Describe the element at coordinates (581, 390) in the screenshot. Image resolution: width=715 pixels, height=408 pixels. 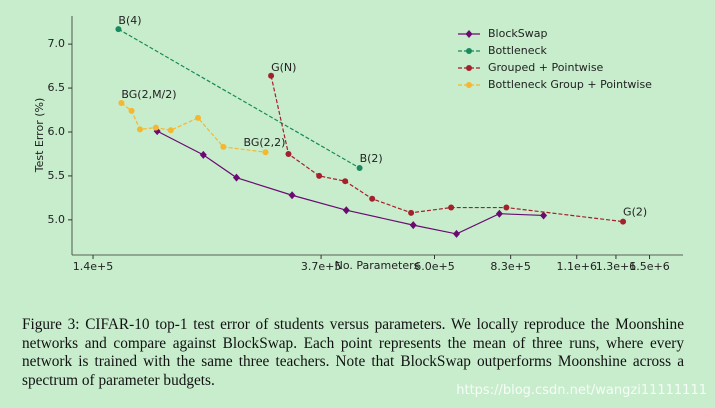
I see `watermark: https://blog.csdn.net/wangzi11111111` at that location.